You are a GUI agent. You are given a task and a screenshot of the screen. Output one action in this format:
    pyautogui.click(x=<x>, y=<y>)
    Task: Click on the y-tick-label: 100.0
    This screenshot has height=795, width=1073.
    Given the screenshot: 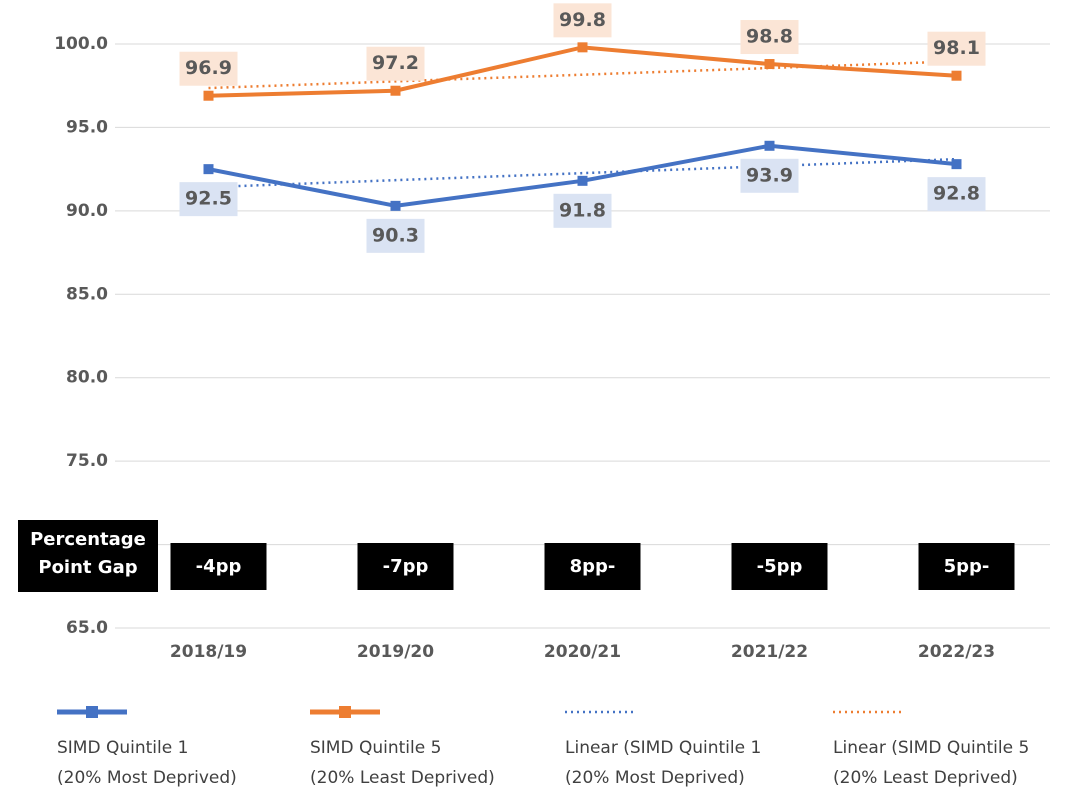 What is the action you would take?
    pyautogui.click(x=81, y=44)
    